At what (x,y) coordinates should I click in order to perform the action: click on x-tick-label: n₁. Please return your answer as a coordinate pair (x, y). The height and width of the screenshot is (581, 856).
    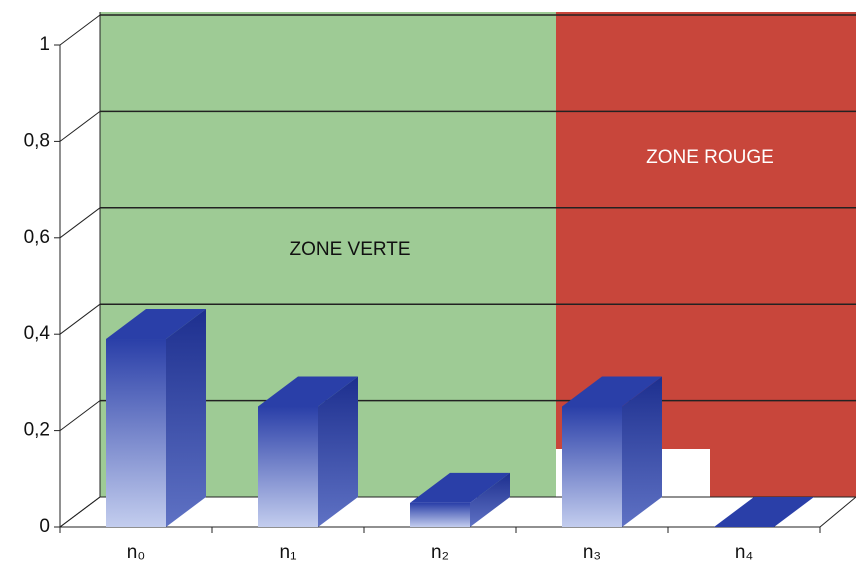
    Looking at the image, I should click on (288, 552).